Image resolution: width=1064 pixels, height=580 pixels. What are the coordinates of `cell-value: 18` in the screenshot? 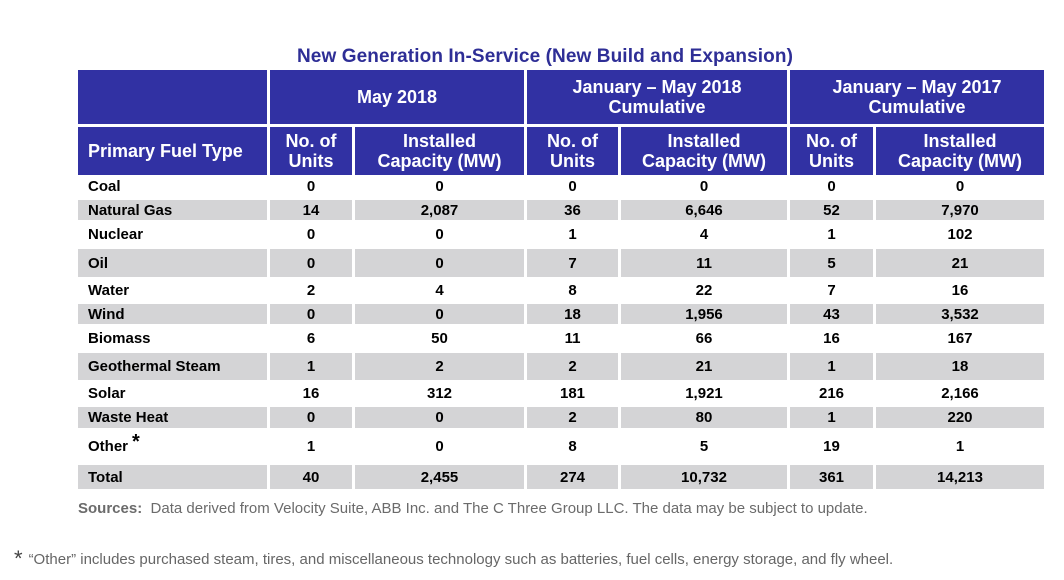 It's located at (572, 314).